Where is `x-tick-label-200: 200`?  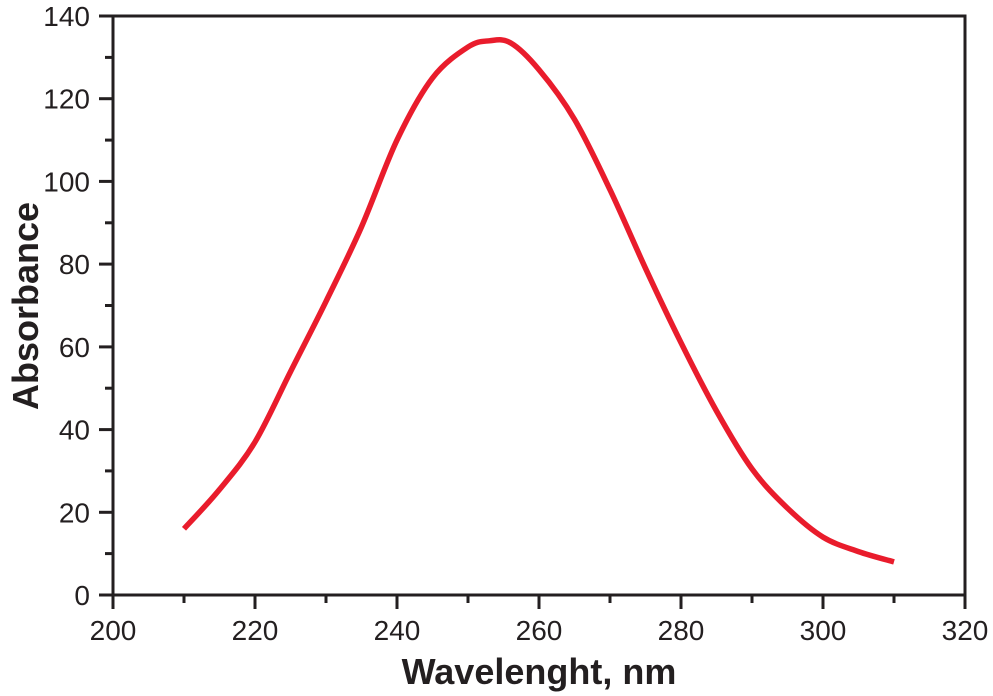
x-tick-label-200: 200 is located at coordinates (113, 630).